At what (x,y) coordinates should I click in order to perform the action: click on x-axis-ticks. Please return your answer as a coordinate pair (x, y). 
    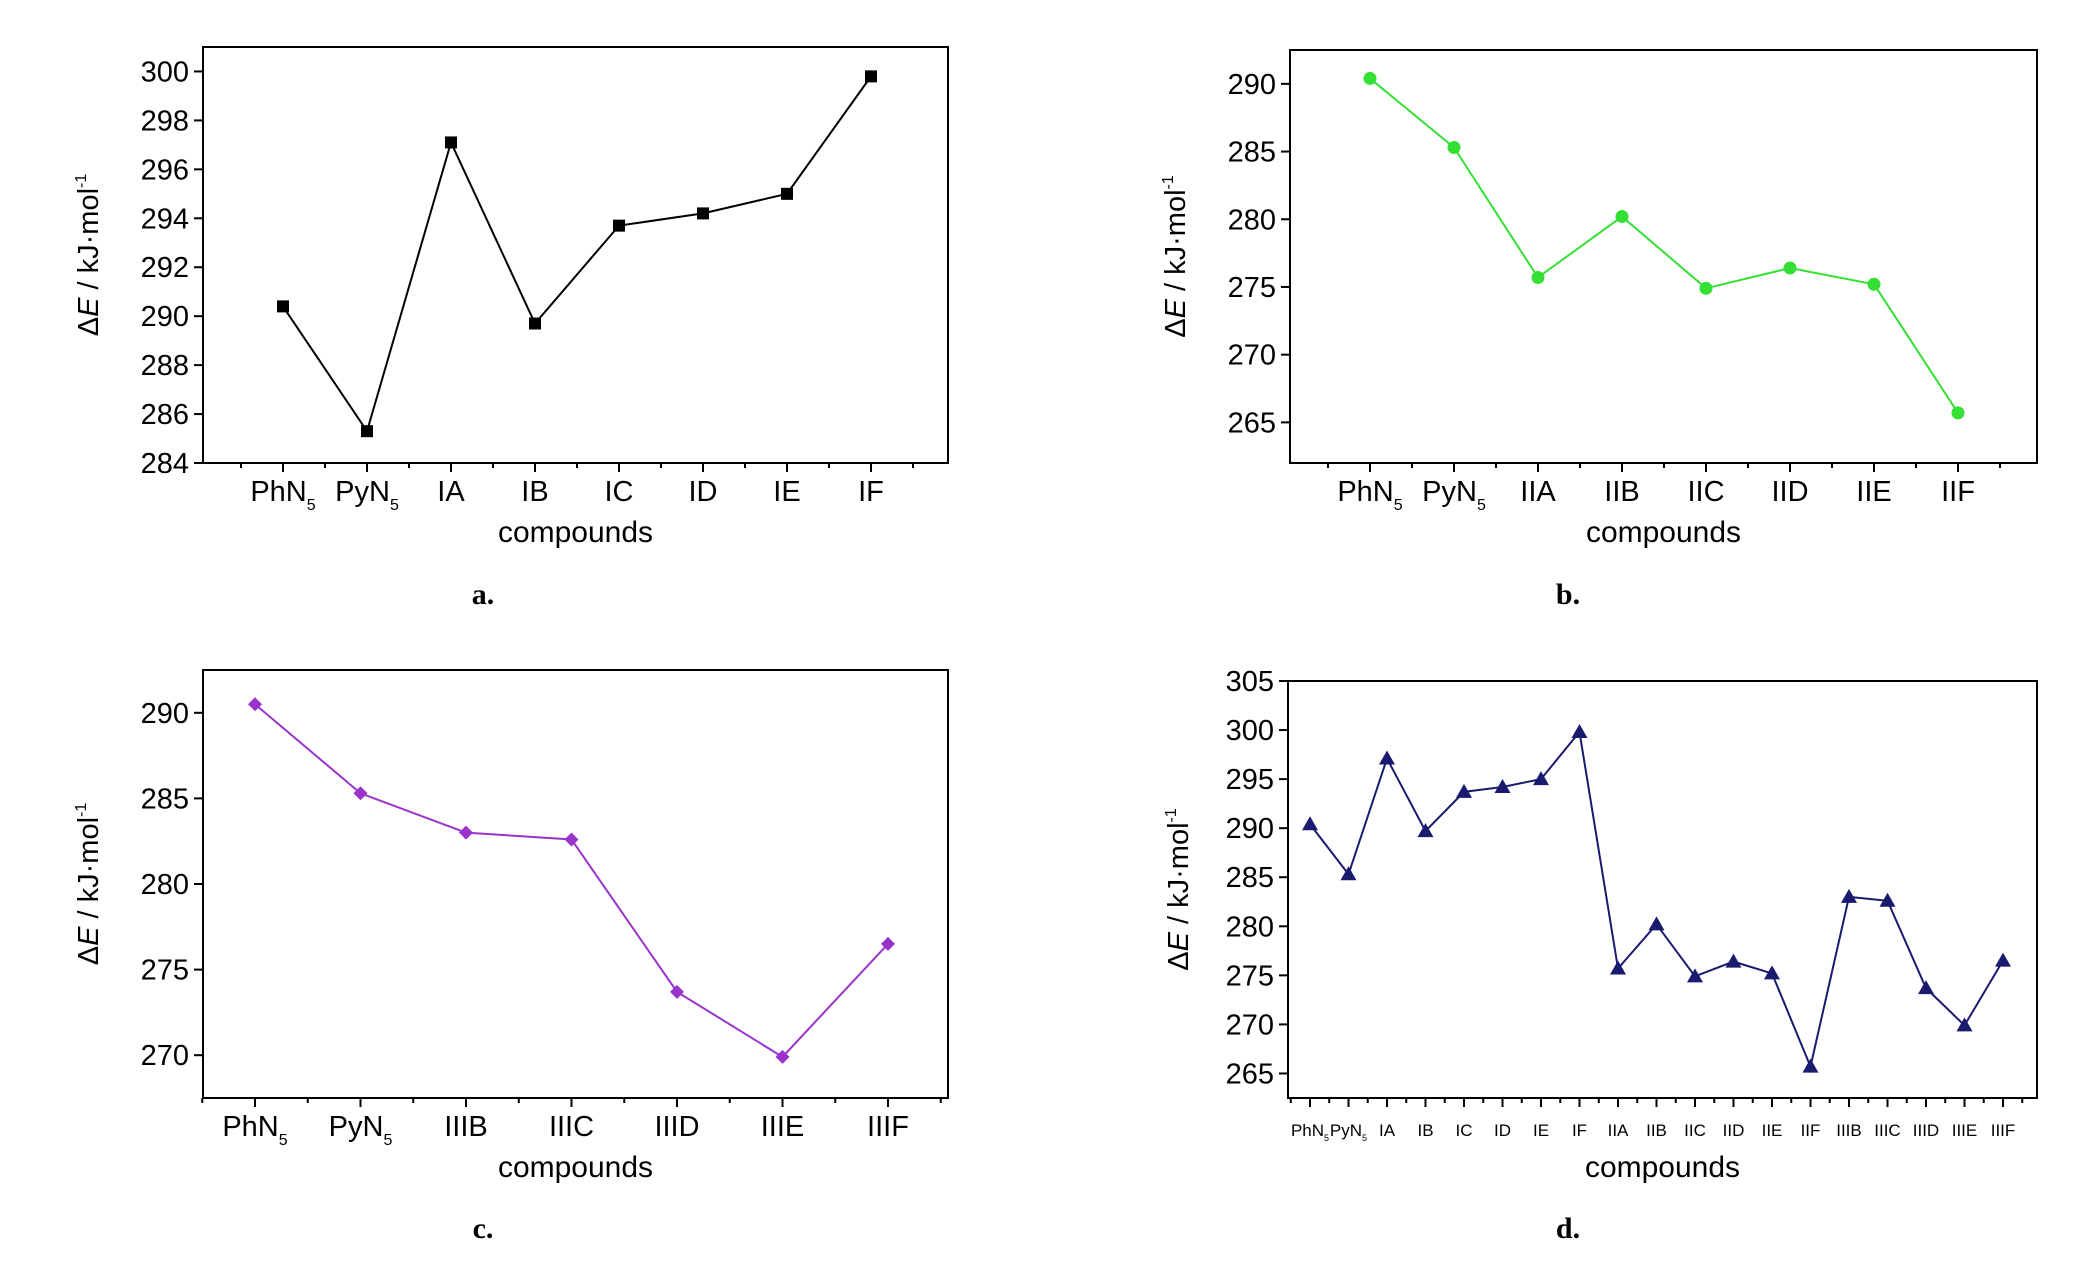
    Looking at the image, I should click on (577, 467).